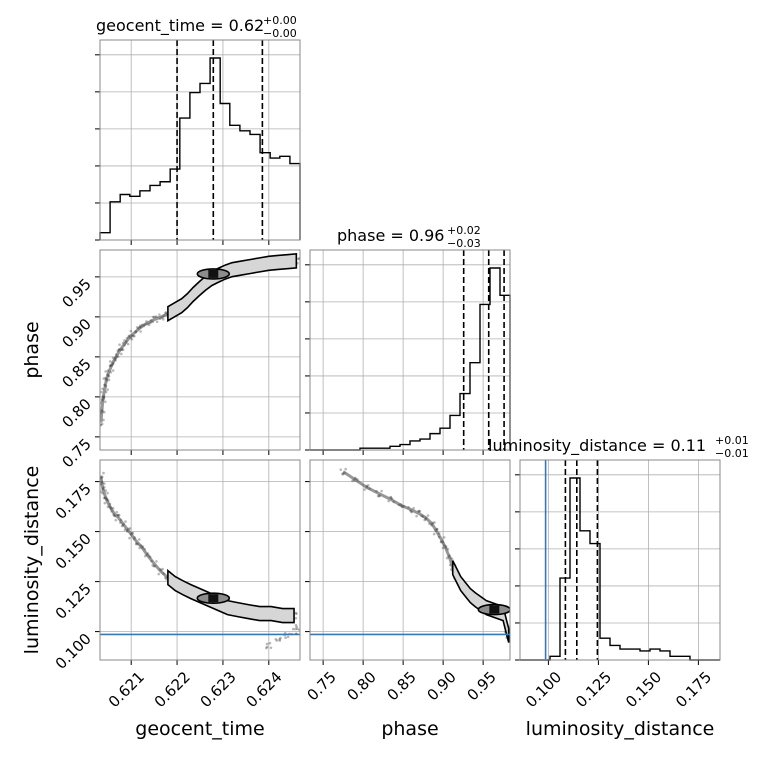 The image size is (760, 760). Describe the element at coordinates (200, 560) in the screenshot. I see `scatter-luminosity_distance_vs_geocent_time-frame` at that location.